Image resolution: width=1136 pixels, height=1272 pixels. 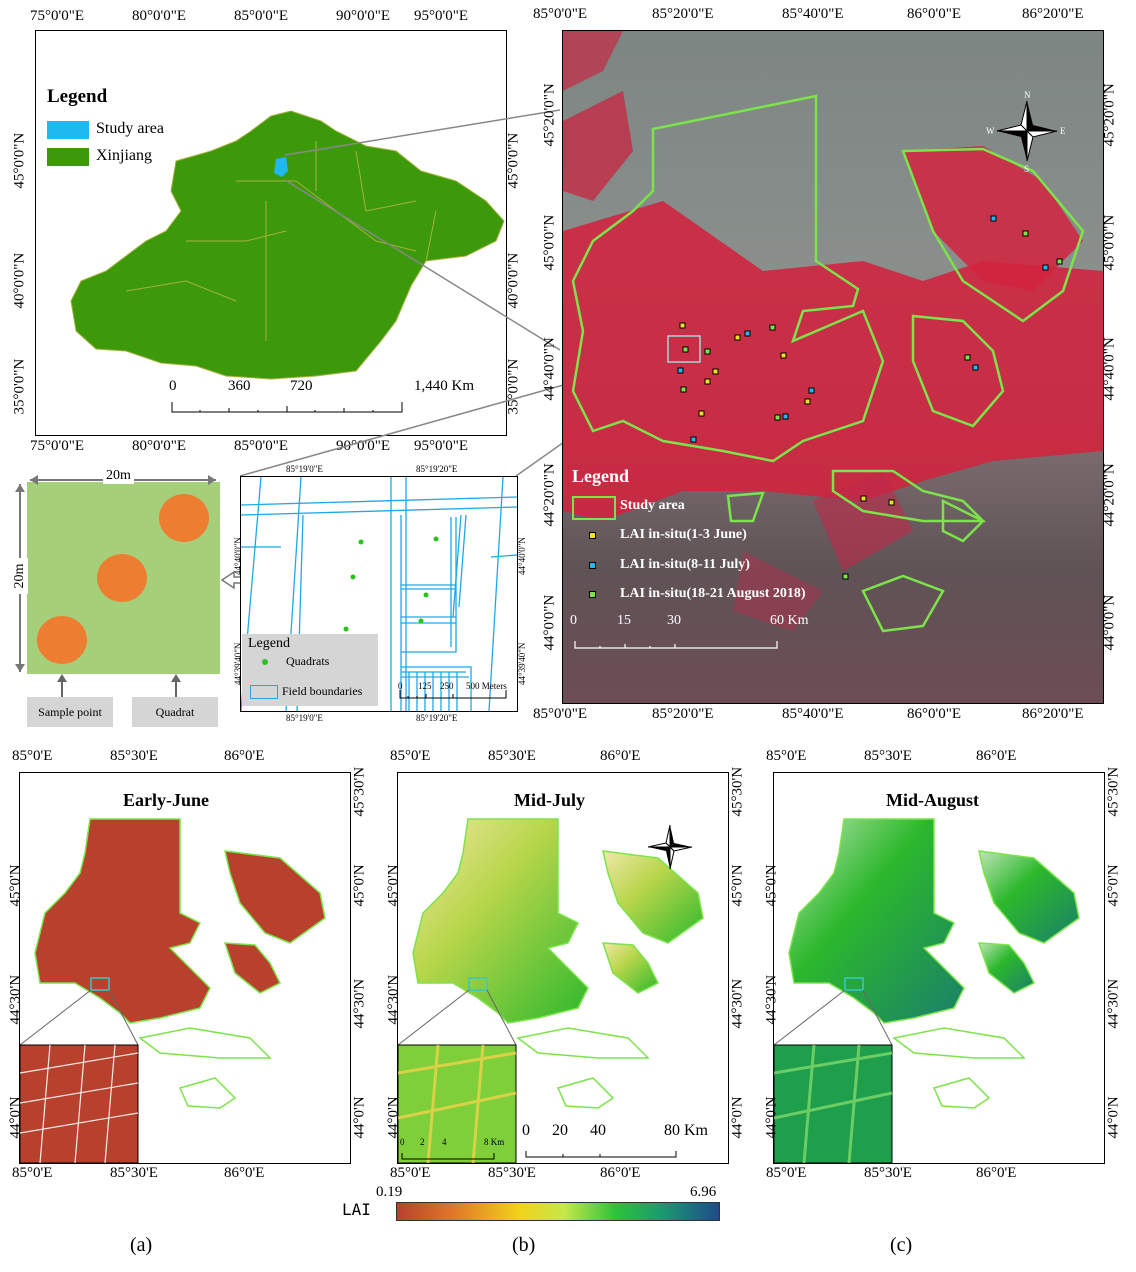 I want to click on xinjiang-scale-bar, so click(x=287, y=407).